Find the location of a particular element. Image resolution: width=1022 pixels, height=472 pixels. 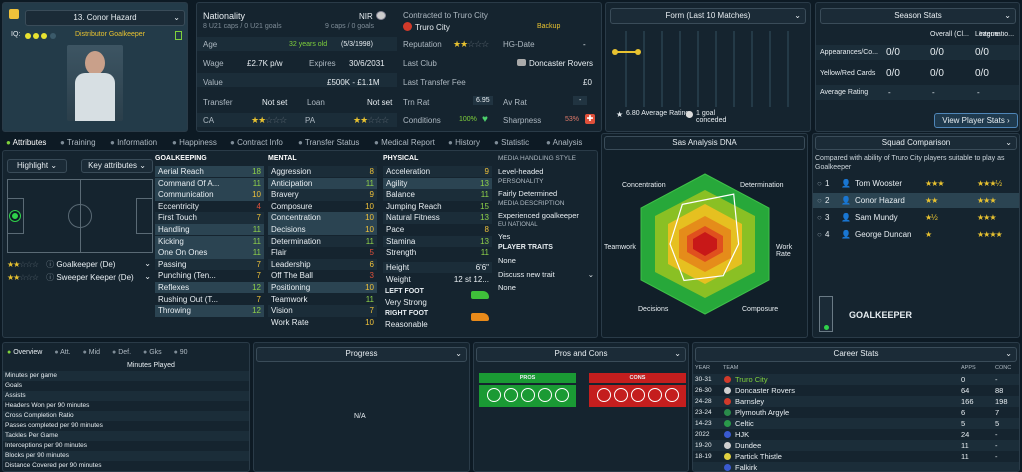

stat-label: Assists is located at coordinates (15, 395).